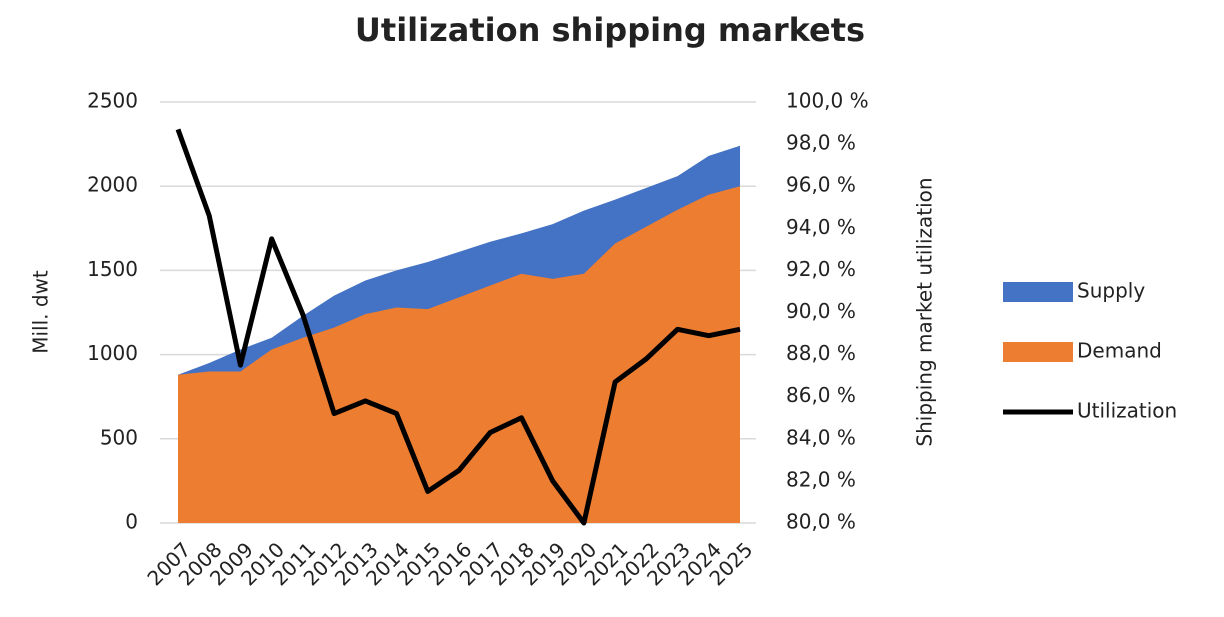  I want to click on y-tick-label: 2000, so click(112, 185).